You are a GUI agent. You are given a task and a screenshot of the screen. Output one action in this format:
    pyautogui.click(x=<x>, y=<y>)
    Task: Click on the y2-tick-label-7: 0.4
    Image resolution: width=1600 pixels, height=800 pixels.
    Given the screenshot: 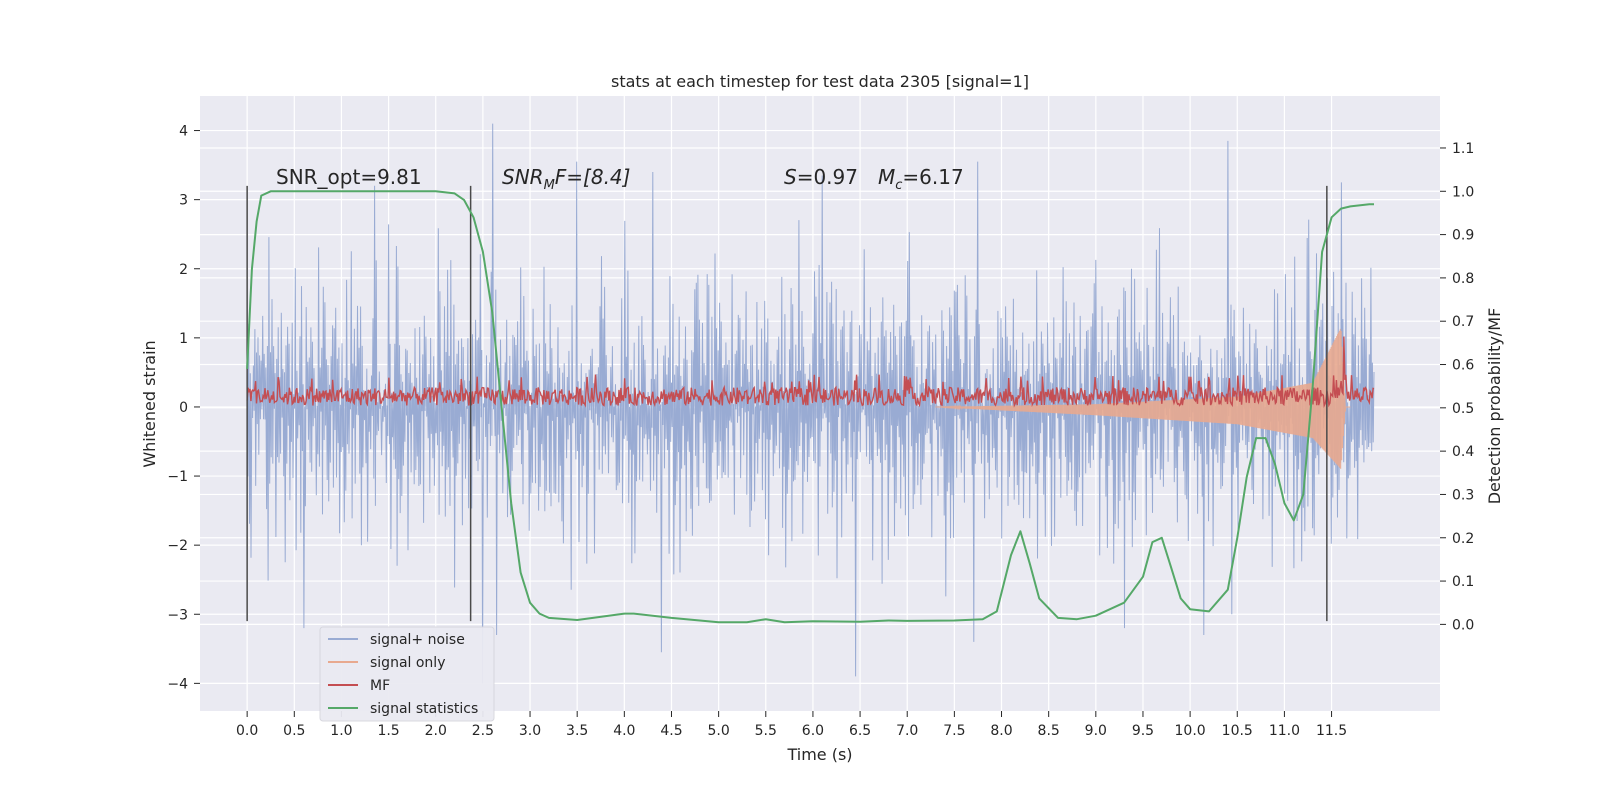 What is the action you would take?
    pyautogui.click(x=1463, y=452)
    